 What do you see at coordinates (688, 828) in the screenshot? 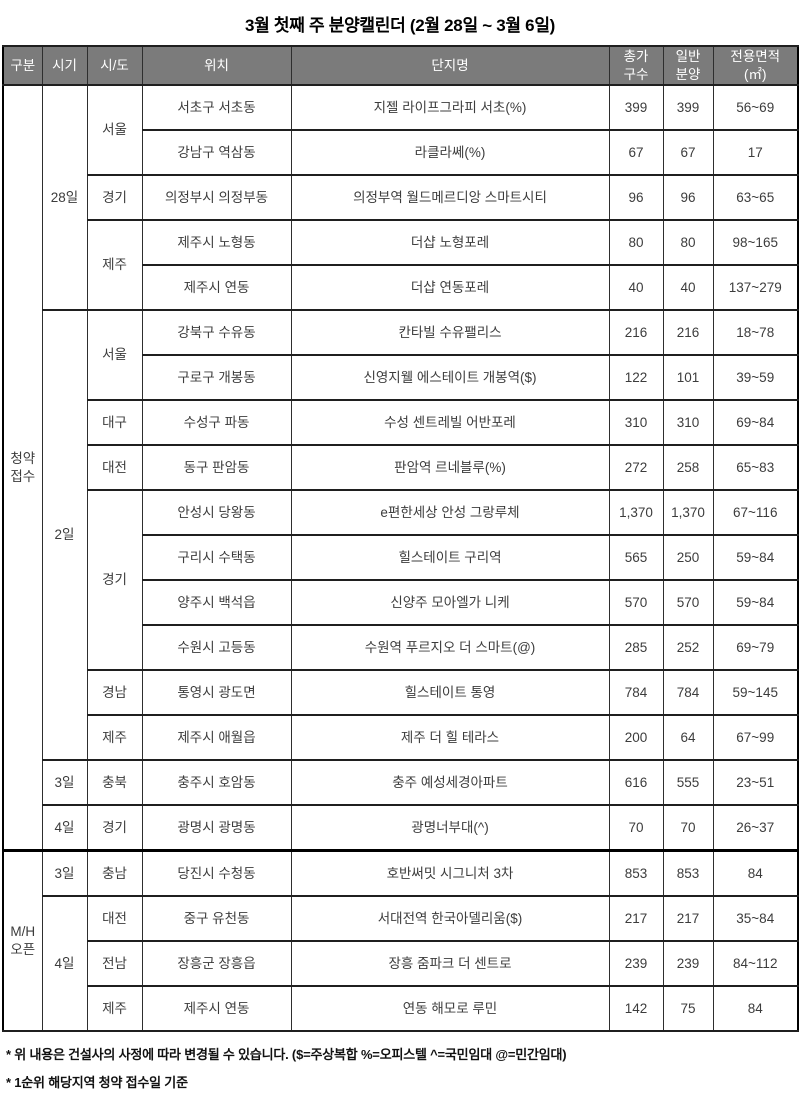
I see `cell-general-units: 70` at bounding box center [688, 828].